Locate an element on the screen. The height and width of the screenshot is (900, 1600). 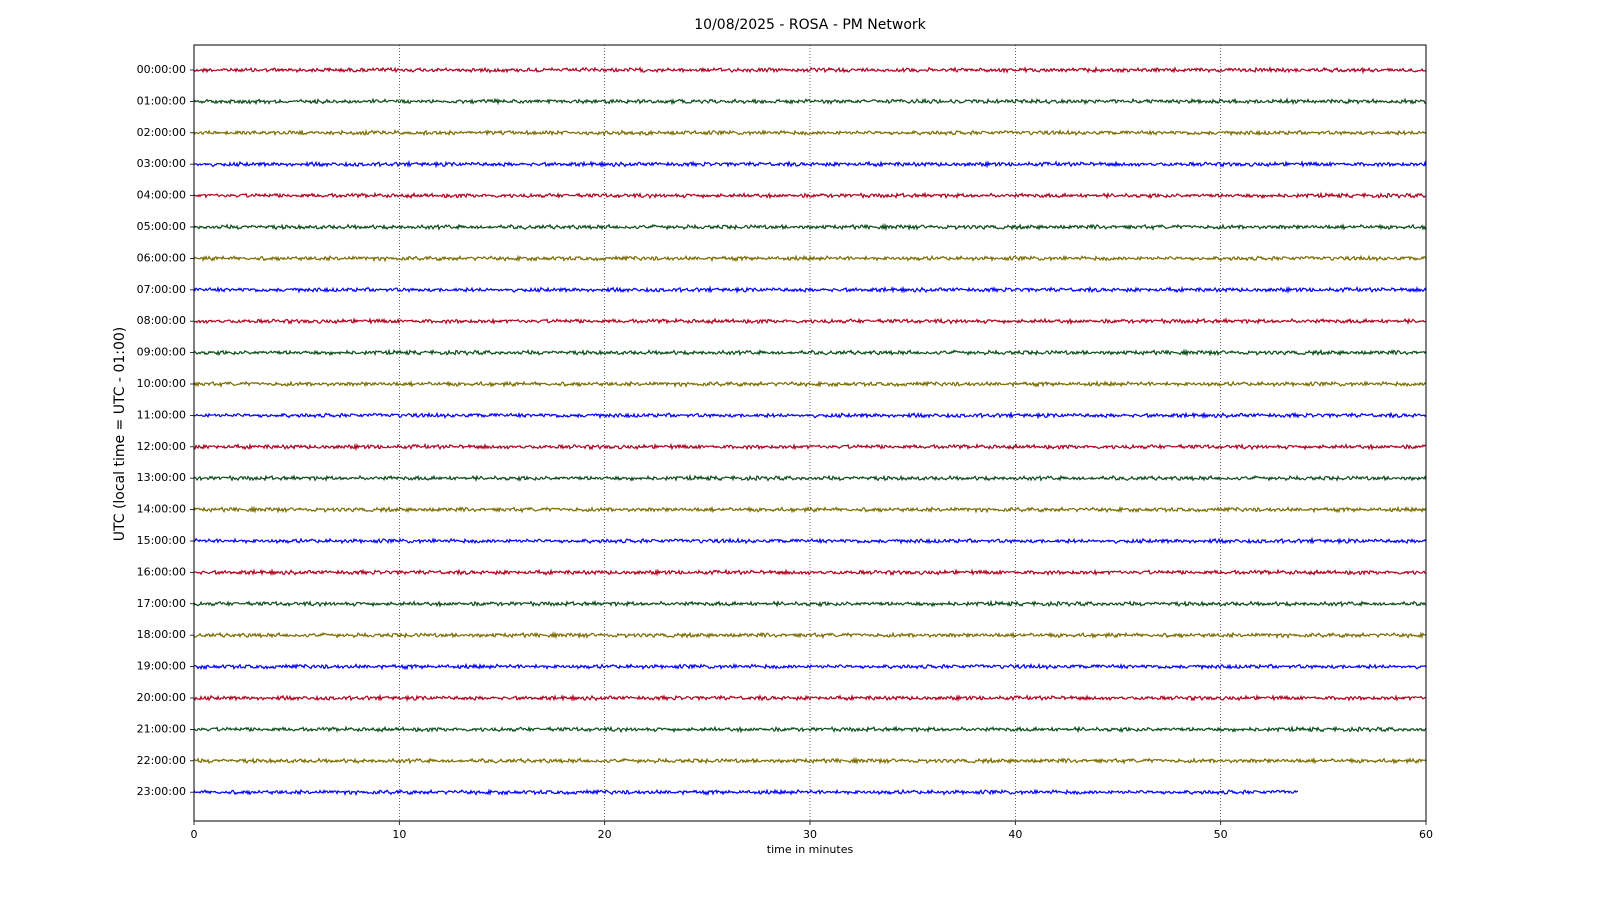
y-tick-label: 06:00:00 is located at coordinates (161, 257).